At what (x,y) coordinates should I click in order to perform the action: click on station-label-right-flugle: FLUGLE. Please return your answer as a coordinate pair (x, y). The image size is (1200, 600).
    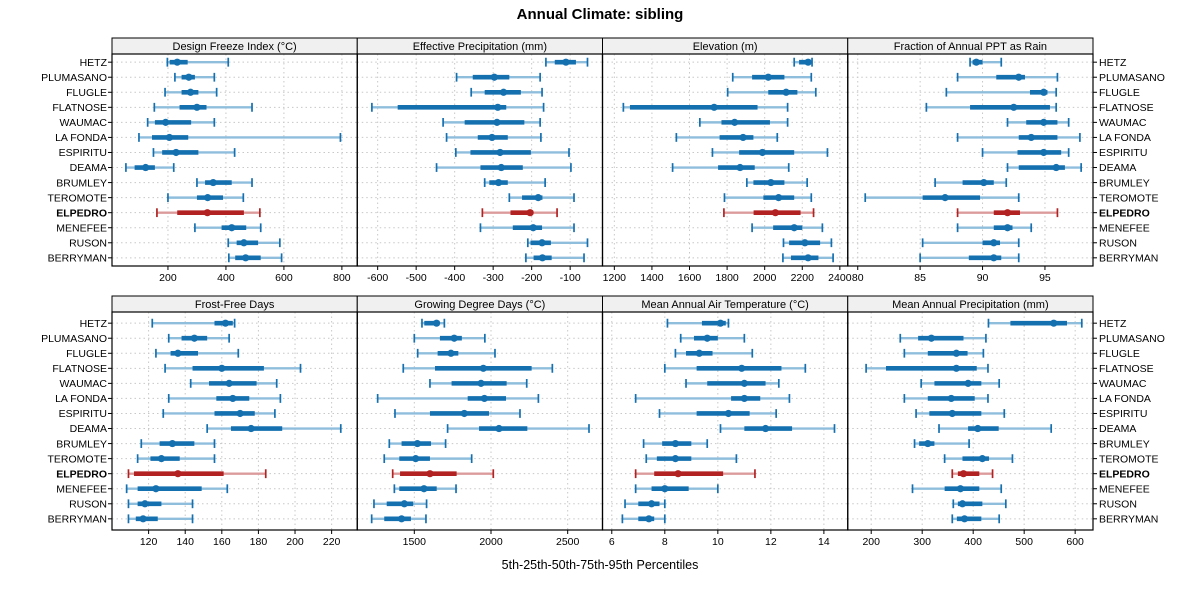
    Looking at the image, I should click on (1119, 354).